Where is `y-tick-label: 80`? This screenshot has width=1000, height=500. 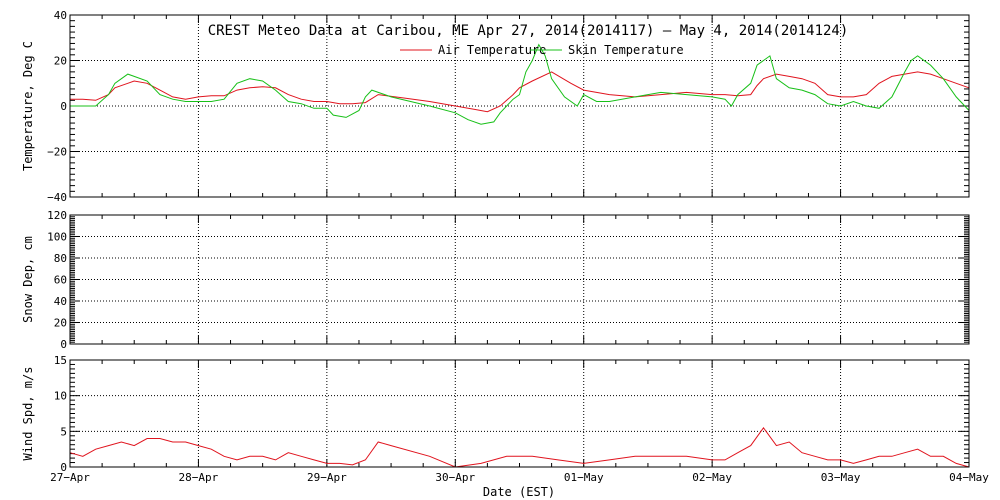
y-tick-label: 80 is located at coordinates (60, 258).